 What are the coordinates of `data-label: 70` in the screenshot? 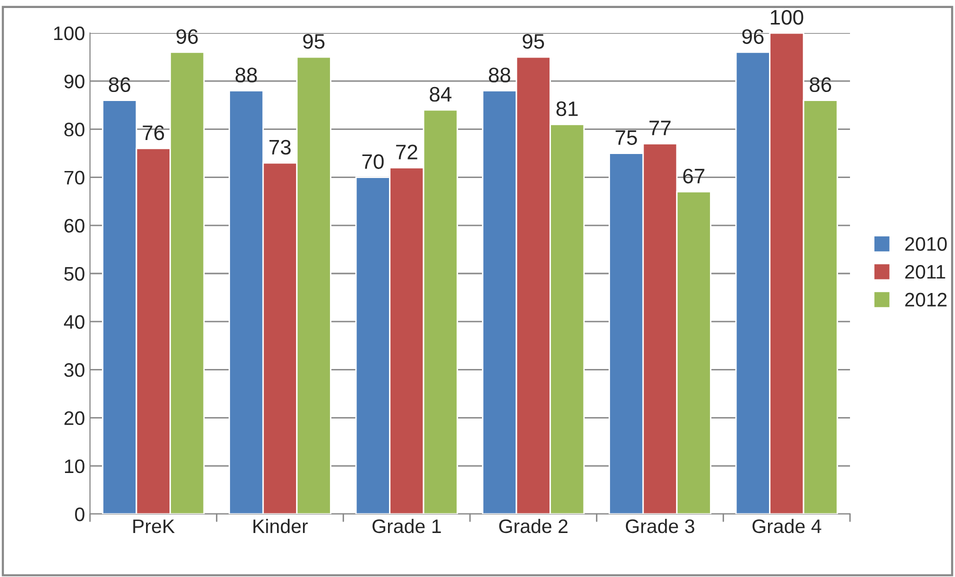 It's located at (373, 162).